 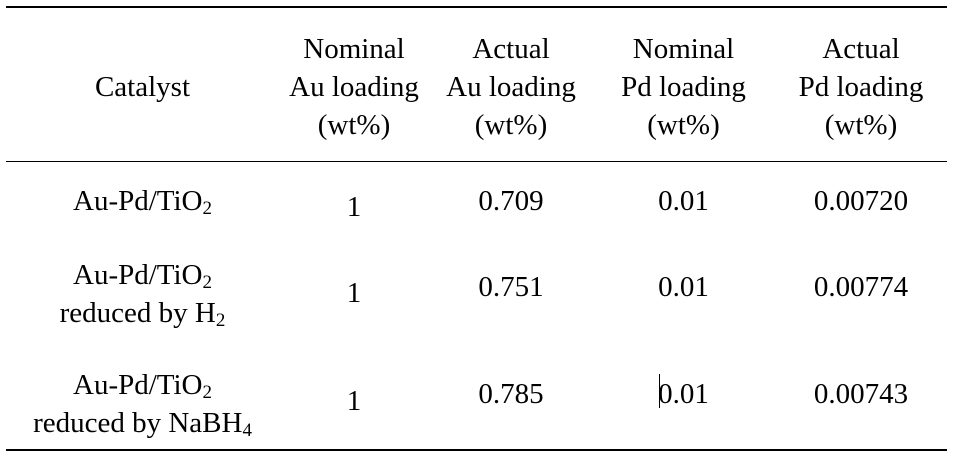 I want to click on catalyst-name-line2: reduced by NaBH4, so click(x=142, y=424).